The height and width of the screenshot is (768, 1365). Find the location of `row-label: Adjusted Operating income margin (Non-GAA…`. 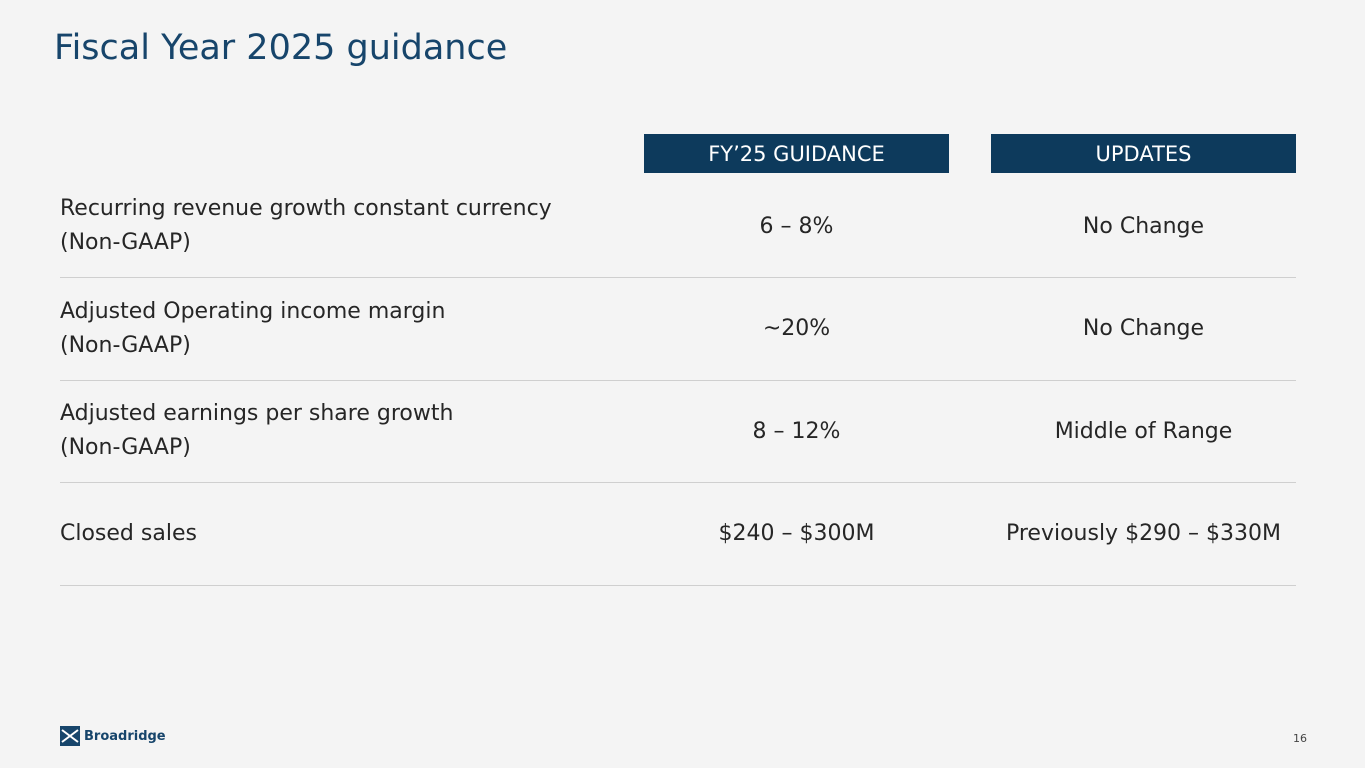

row-label: Adjusted Operating income margin (Non-GAA… is located at coordinates (252, 329).